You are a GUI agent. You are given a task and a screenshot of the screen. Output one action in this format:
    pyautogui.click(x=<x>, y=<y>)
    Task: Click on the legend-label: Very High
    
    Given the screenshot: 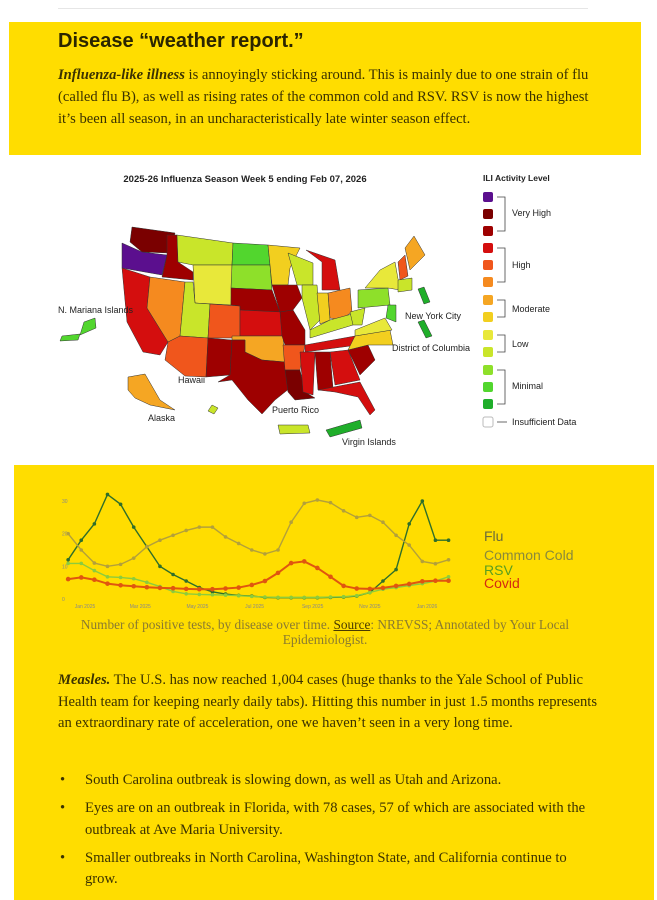 What is the action you would take?
    pyautogui.click(x=531, y=213)
    